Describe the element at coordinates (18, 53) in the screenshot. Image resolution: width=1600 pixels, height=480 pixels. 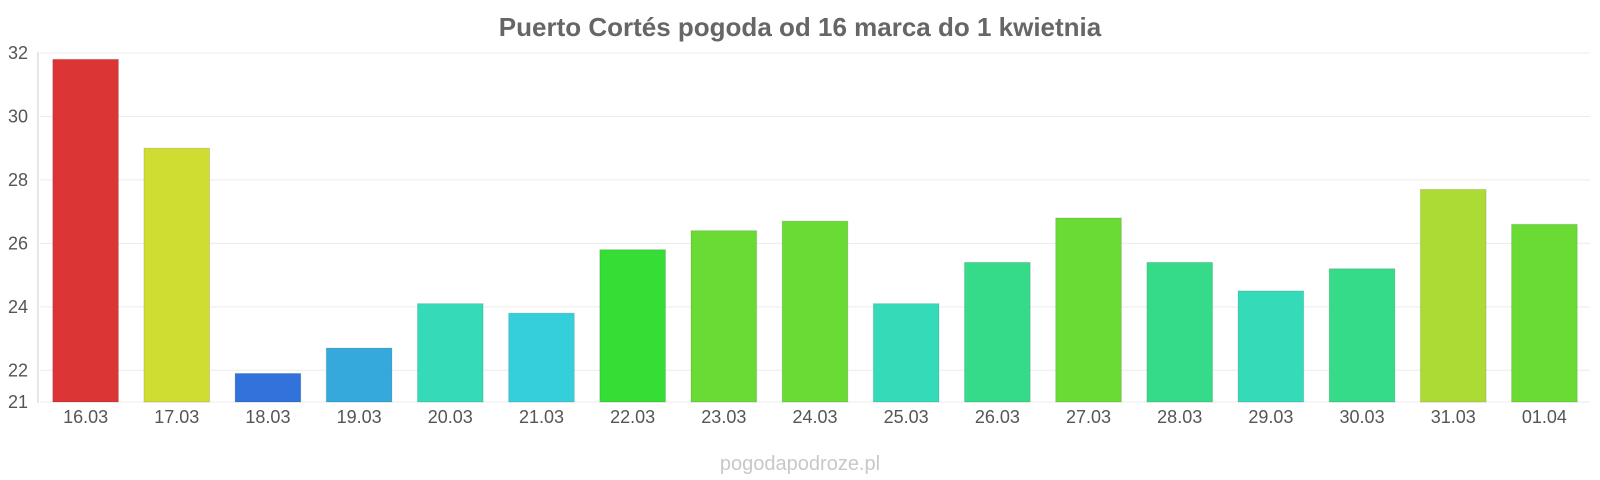
I see `y-tick-label: 32` at that location.